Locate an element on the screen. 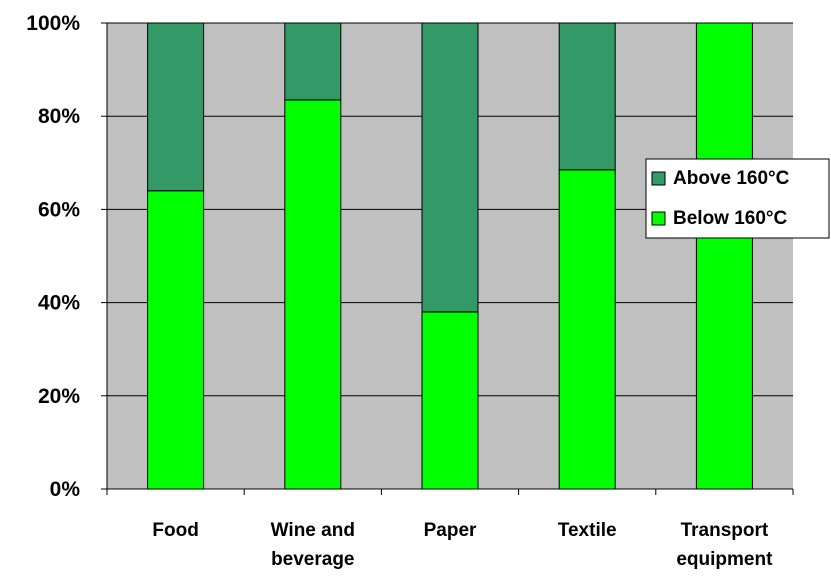  x-tick-label: Transport equipment is located at coordinates (724, 545).